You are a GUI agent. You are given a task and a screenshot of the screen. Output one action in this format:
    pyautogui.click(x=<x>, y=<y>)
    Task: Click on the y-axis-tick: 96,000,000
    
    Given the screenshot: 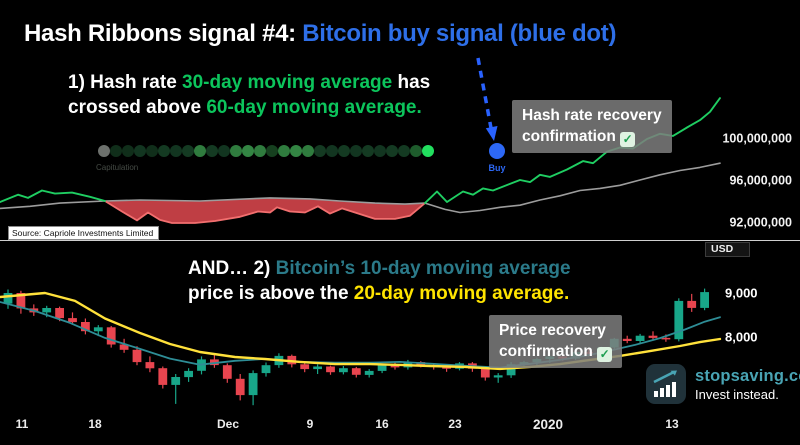 What is the action you would take?
    pyautogui.click(x=760, y=181)
    